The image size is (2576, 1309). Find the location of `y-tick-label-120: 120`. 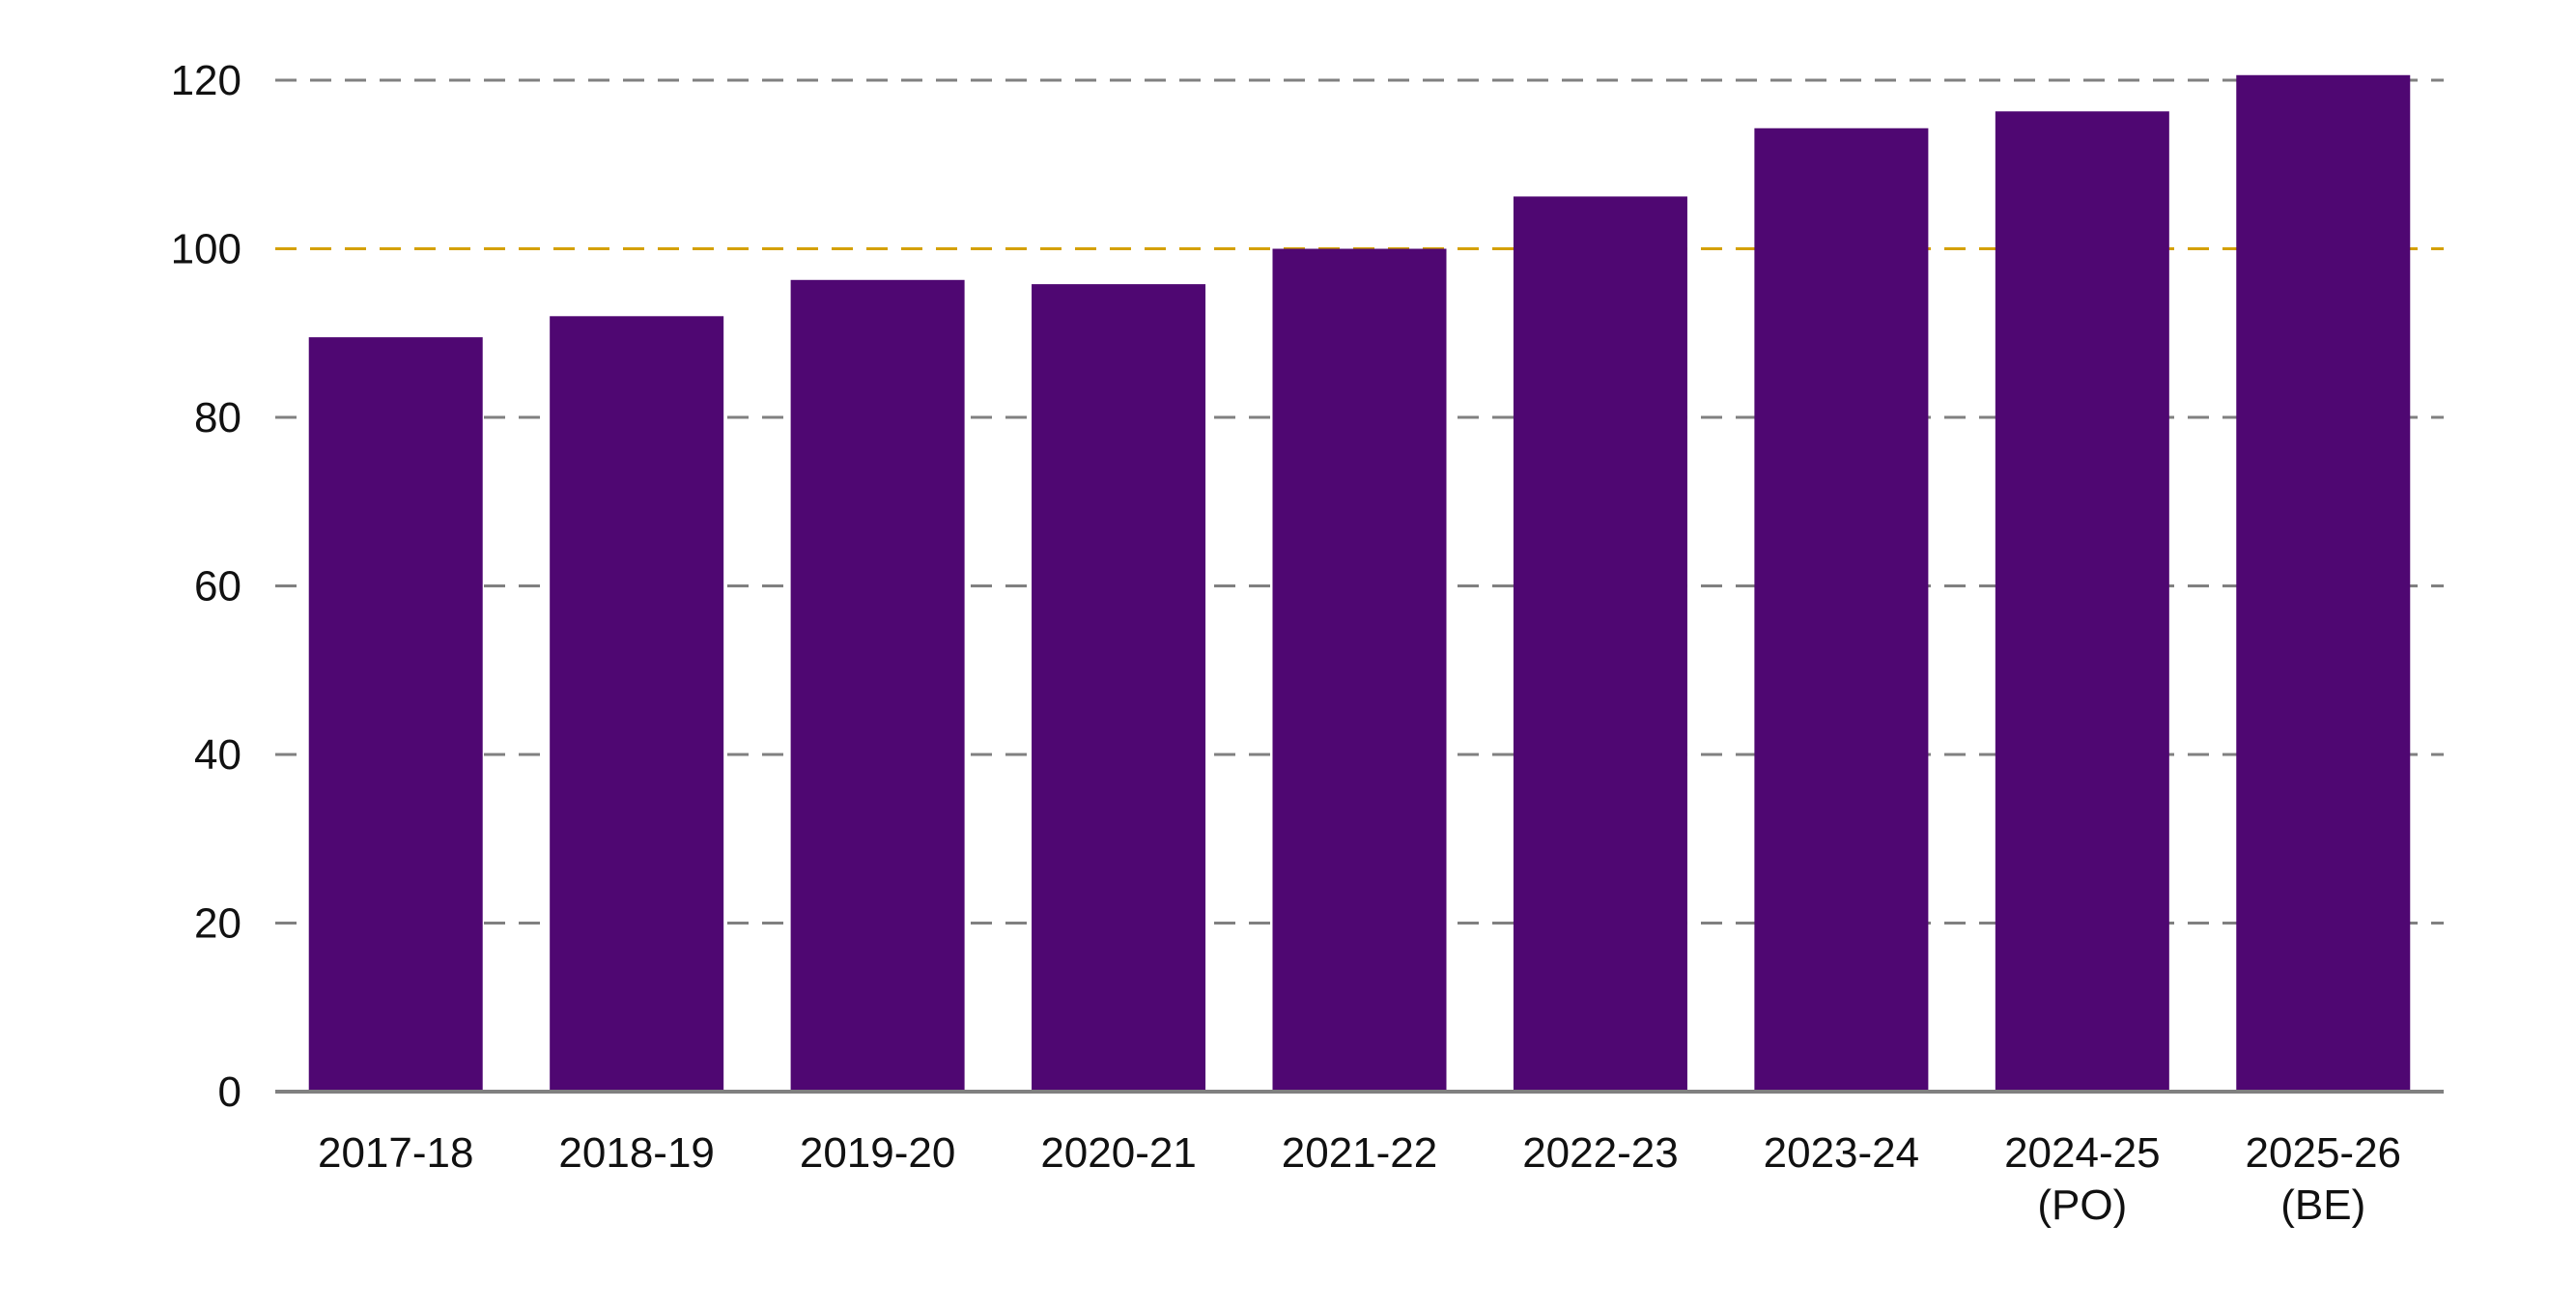

y-tick-label-120: 120 is located at coordinates (206, 80).